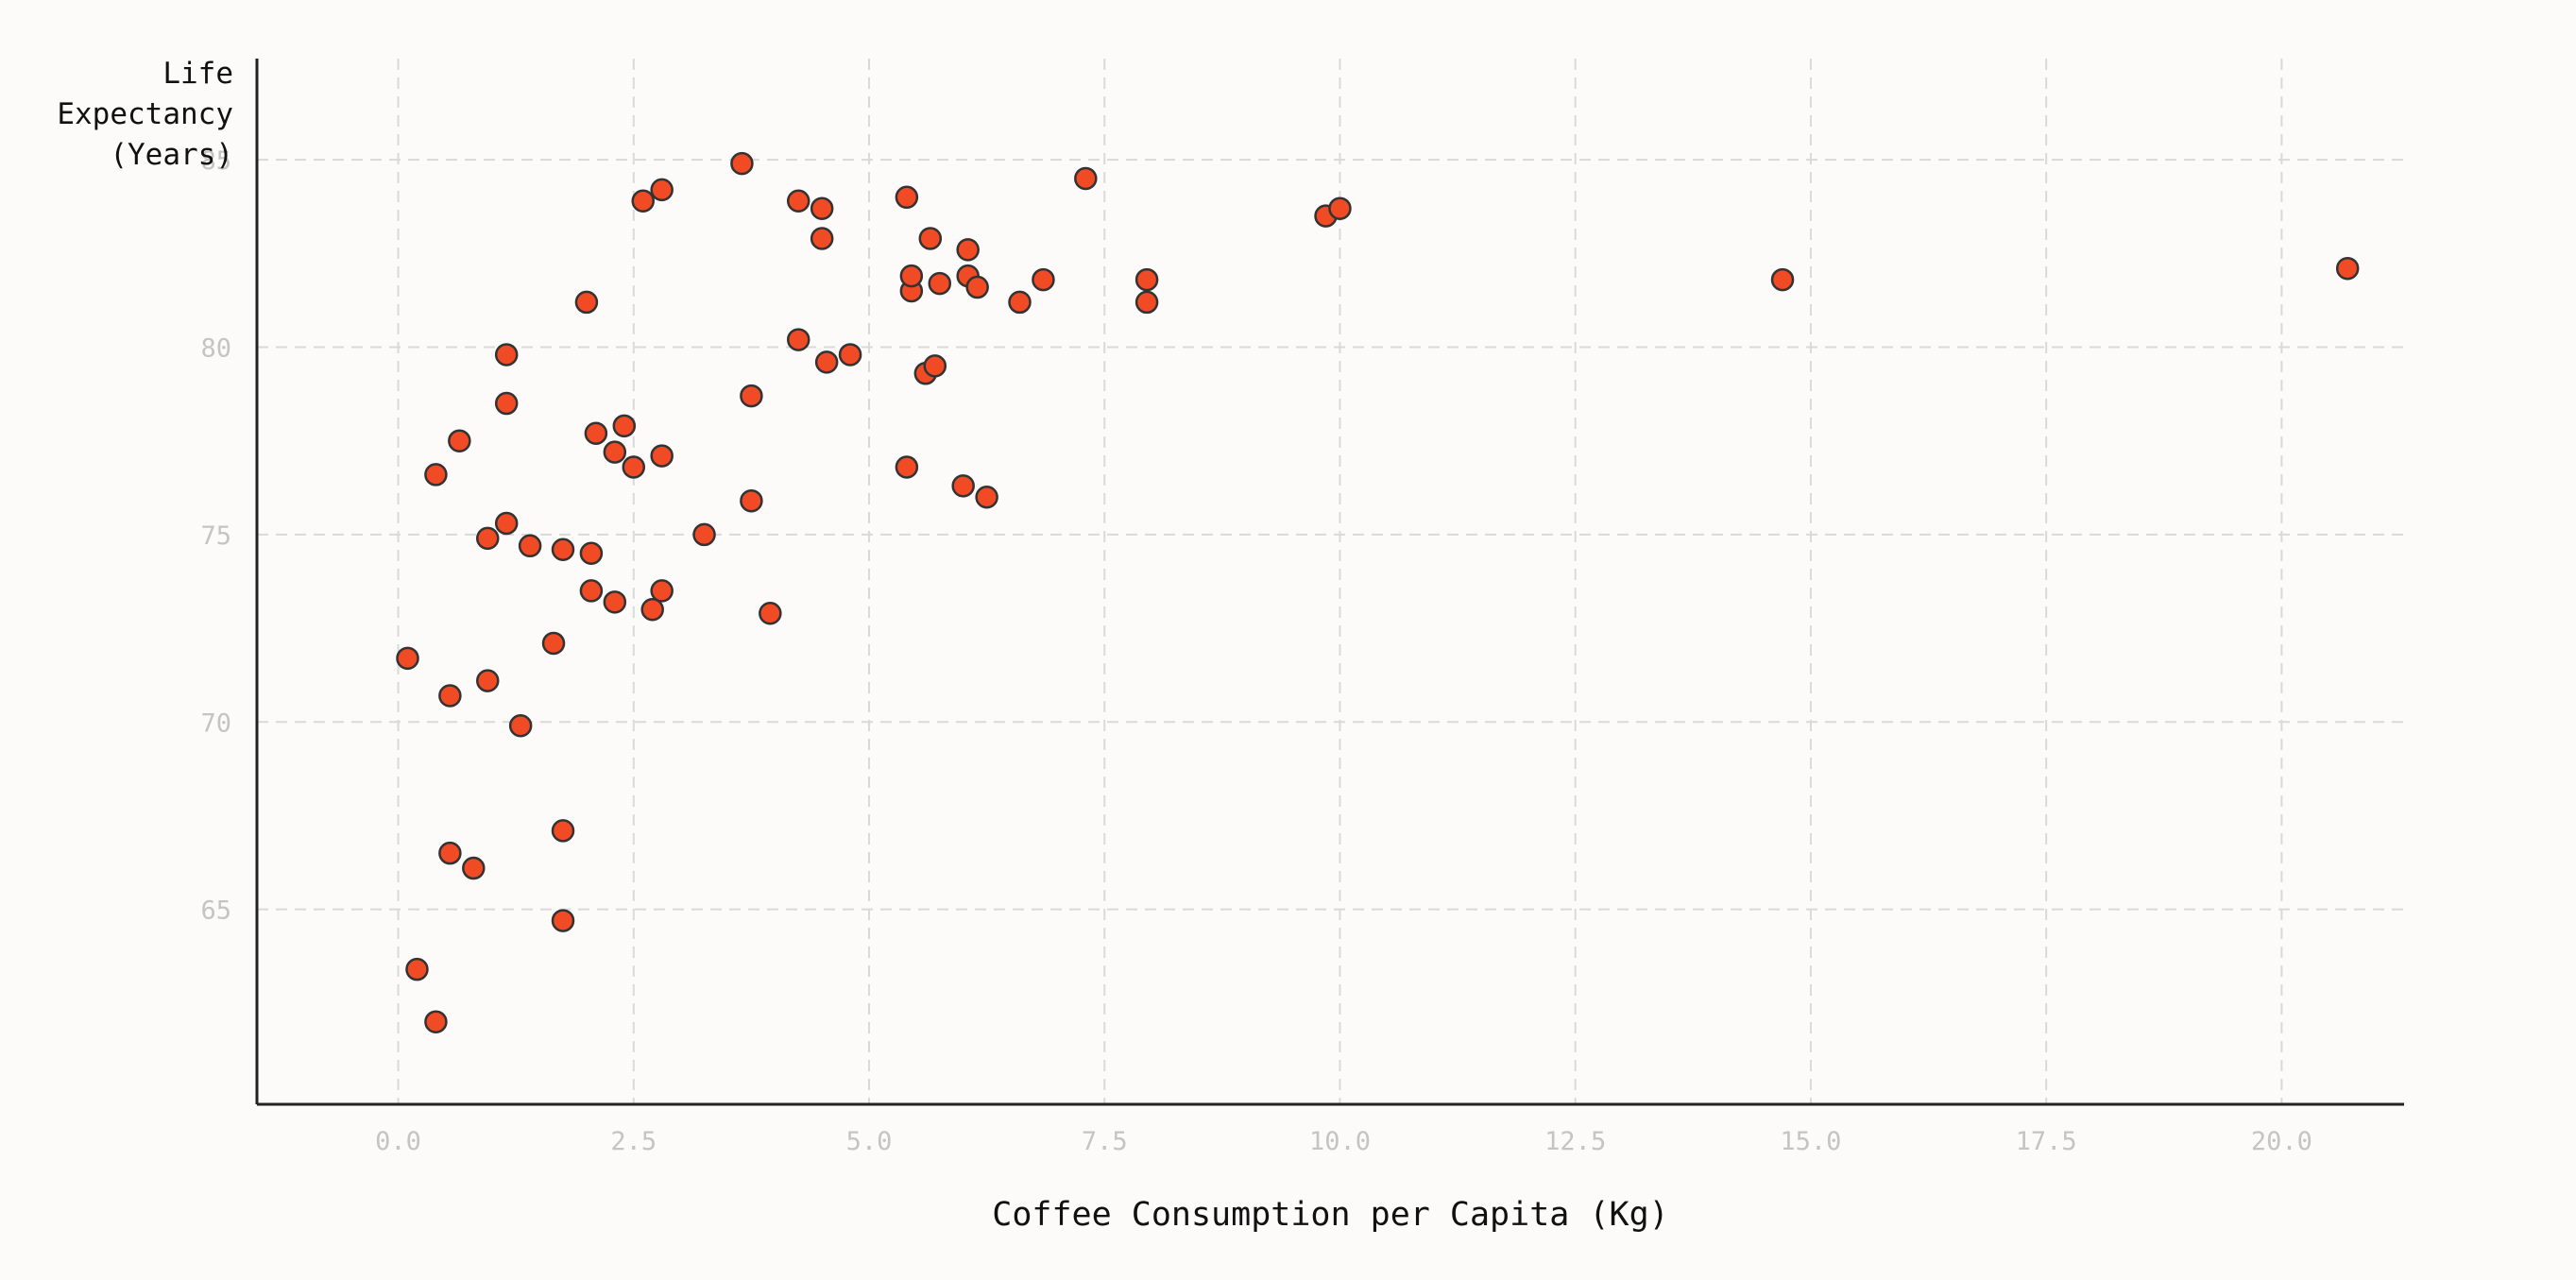 The image size is (2576, 1280). Describe the element at coordinates (634, 1141) in the screenshot. I see `x-tick-label: 2.5` at that location.